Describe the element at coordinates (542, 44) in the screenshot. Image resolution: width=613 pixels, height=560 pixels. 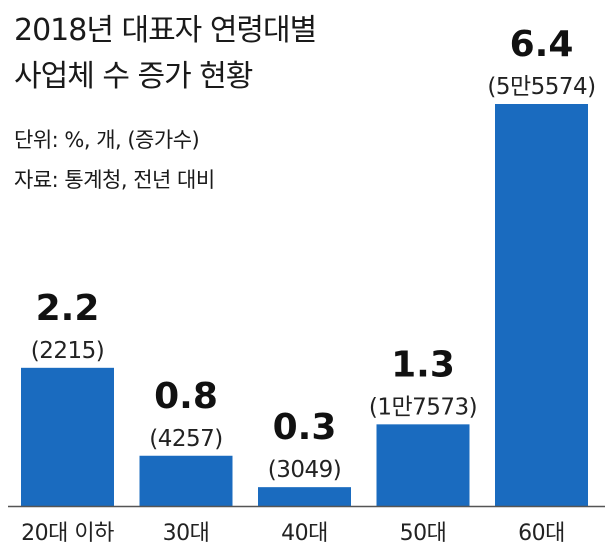
I see `value-label: 6.4` at that location.